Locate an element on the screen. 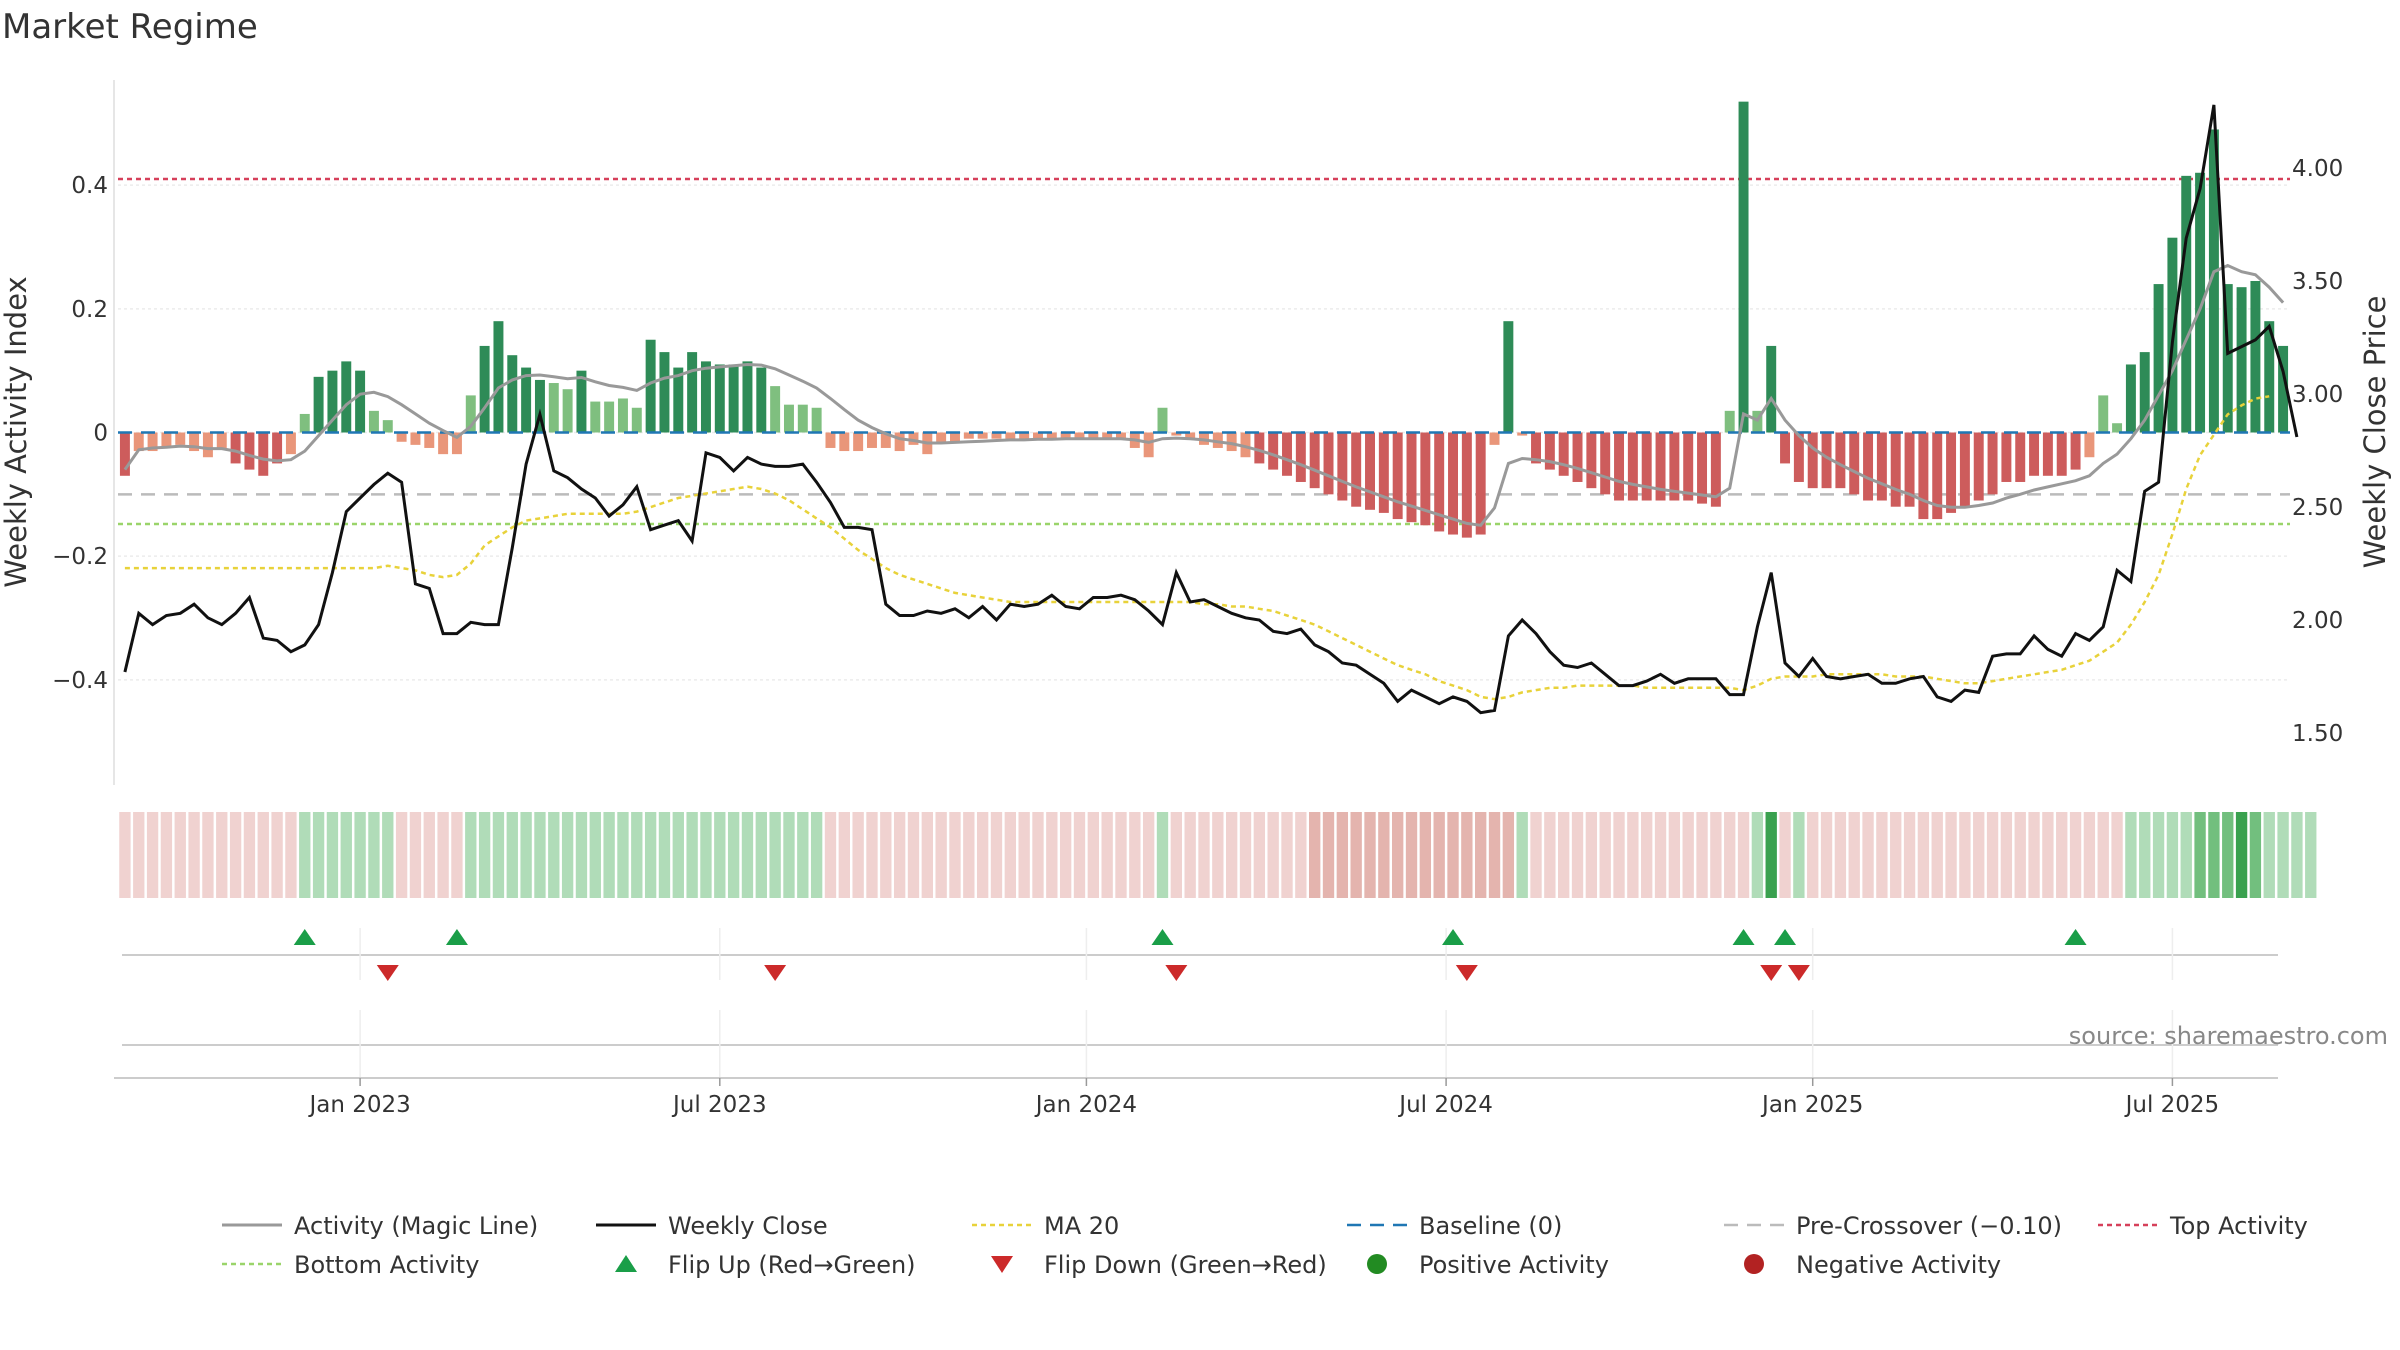  y-left-label: Weekly Activity Index is located at coordinates (16, 431).